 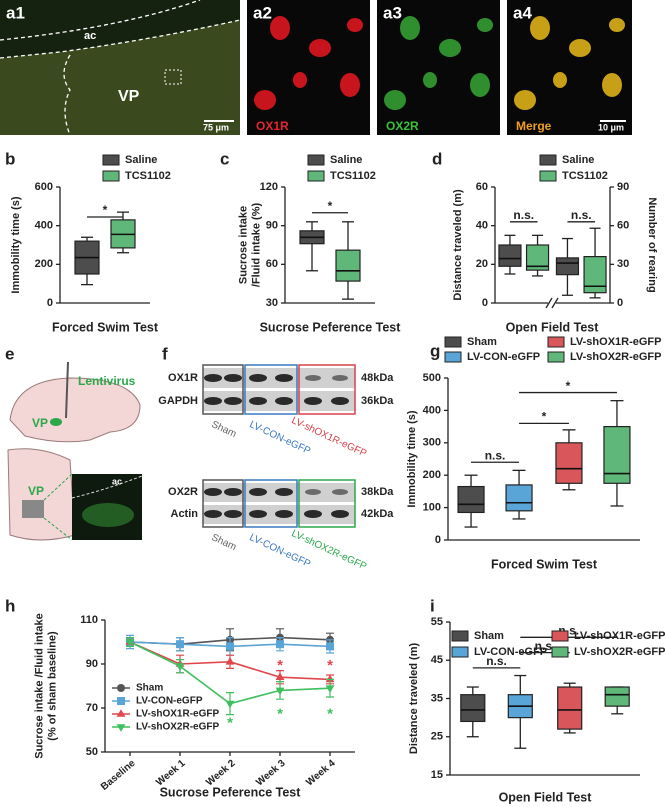 What do you see at coordinates (482, 264) in the screenshot?
I see `y-tick-label: 20` at bounding box center [482, 264].